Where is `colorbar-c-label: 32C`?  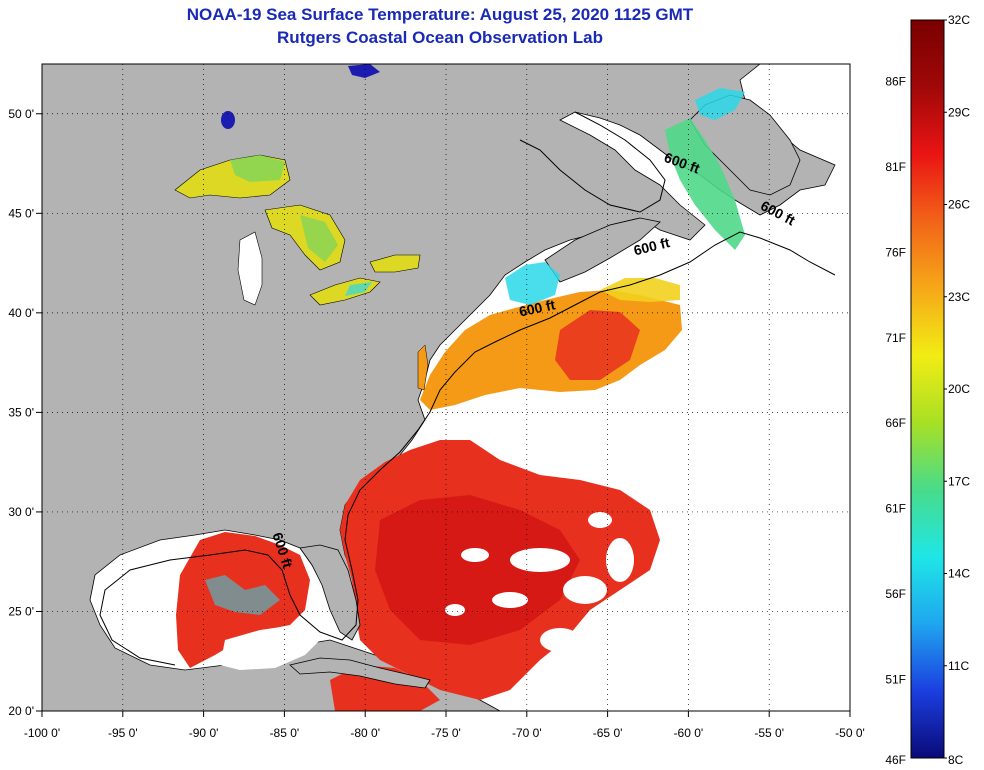 colorbar-c-label: 32C is located at coordinates (959, 20).